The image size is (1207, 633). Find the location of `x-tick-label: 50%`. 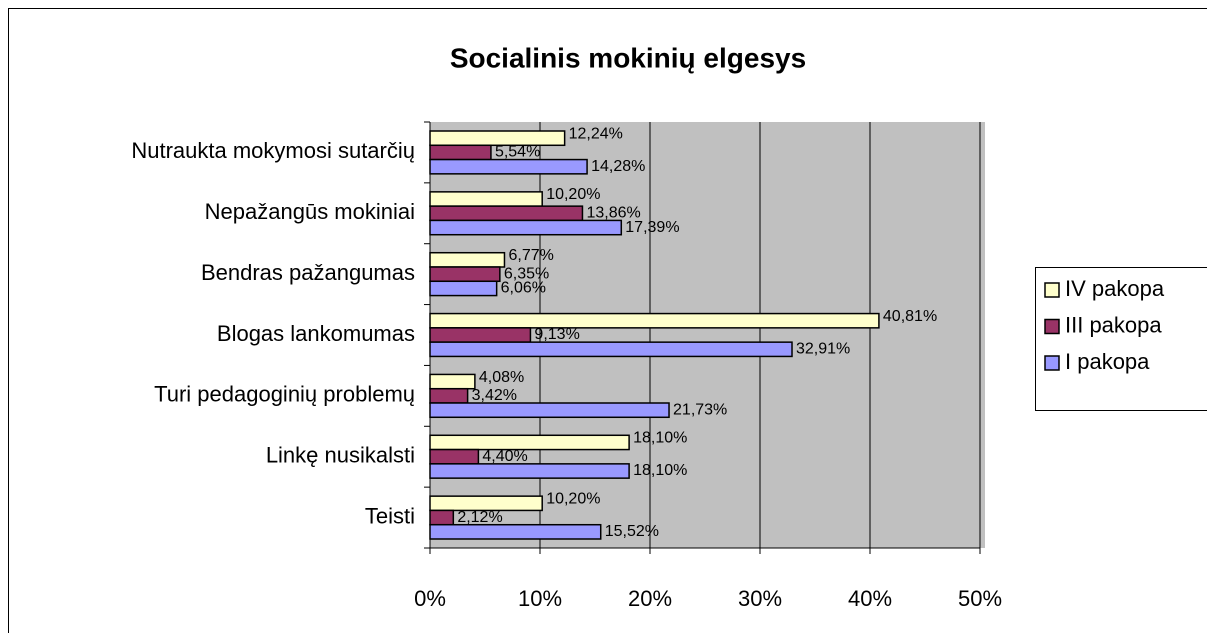

x-tick-label: 50% is located at coordinates (980, 598).